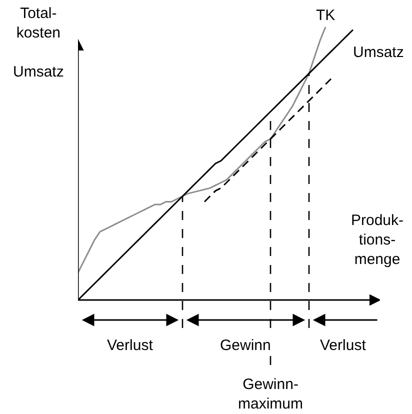  What do you see at coordinates (378, 52) in the screenshot?
I see `series-label: Umsatz` at bounding box center [378, 52].